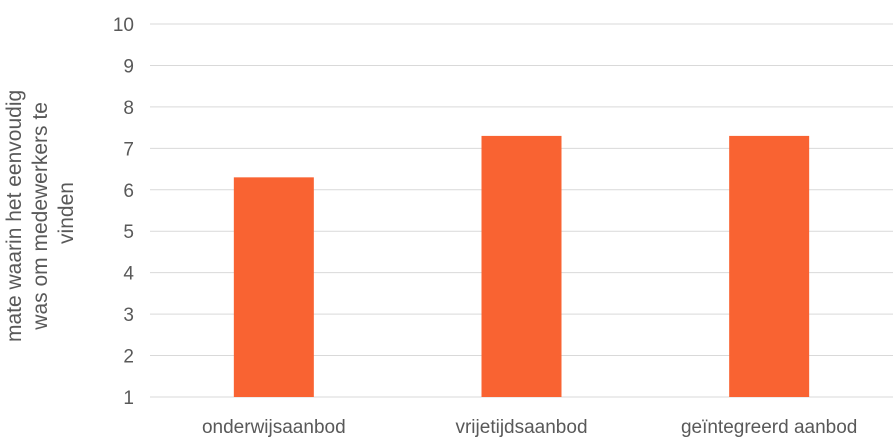  Describe the element at coordinates (128, 398) in the screenshot. I see `y-tick-label: 1` at that location.